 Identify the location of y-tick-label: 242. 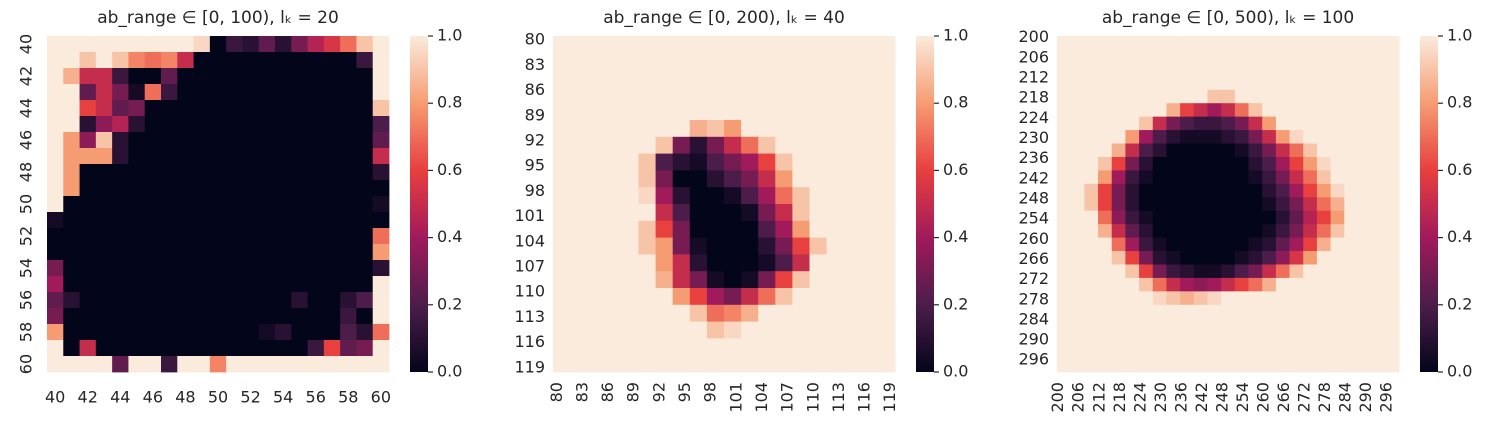
(1033, 177).